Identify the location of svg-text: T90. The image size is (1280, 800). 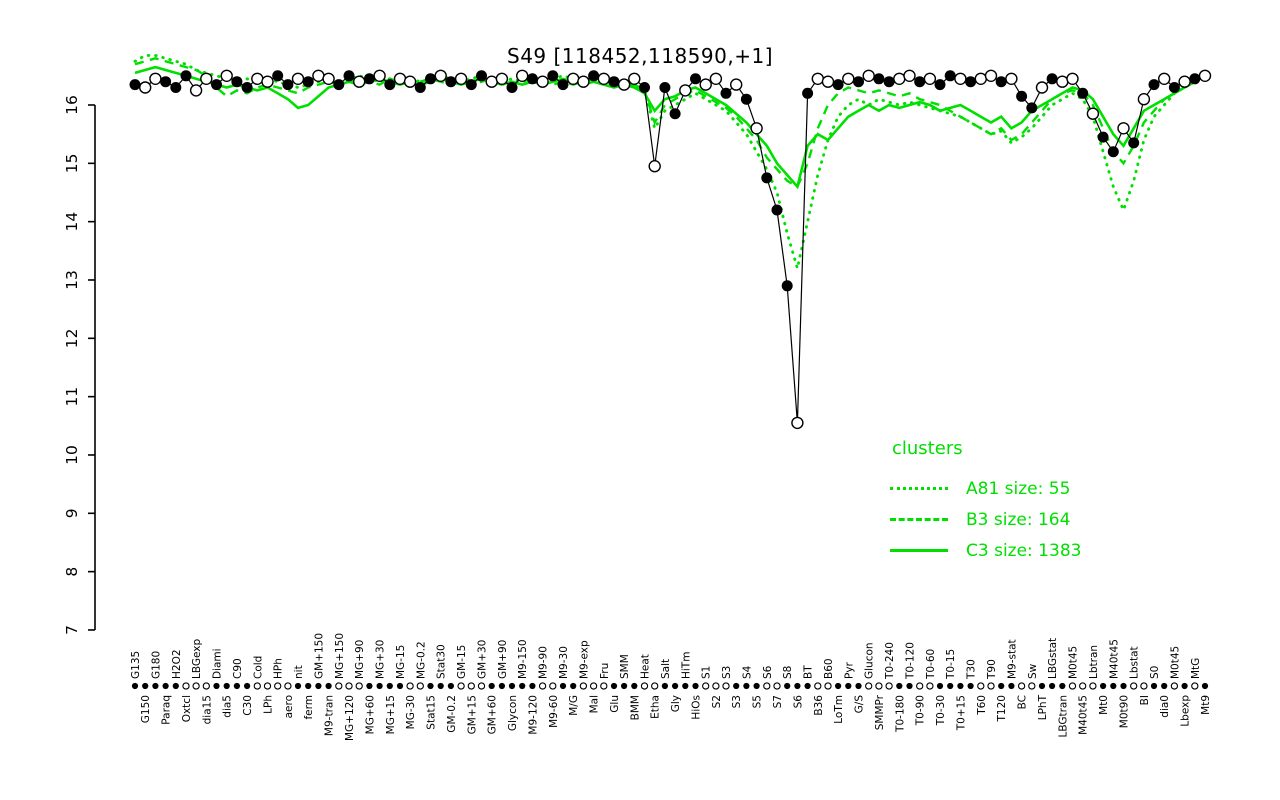
(992, 669).